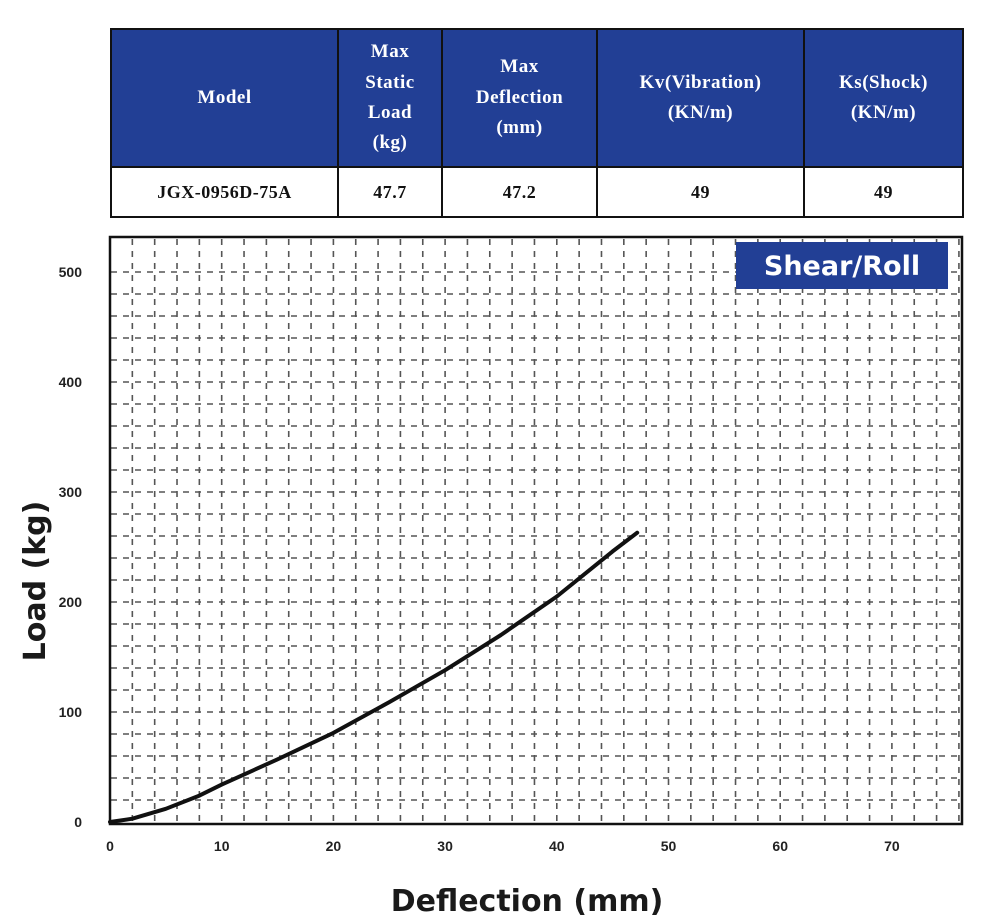  Describe the element at coordinates (224, 192) in the screenshot. I see `cell-model: JGX-0956D-75A` at that location.